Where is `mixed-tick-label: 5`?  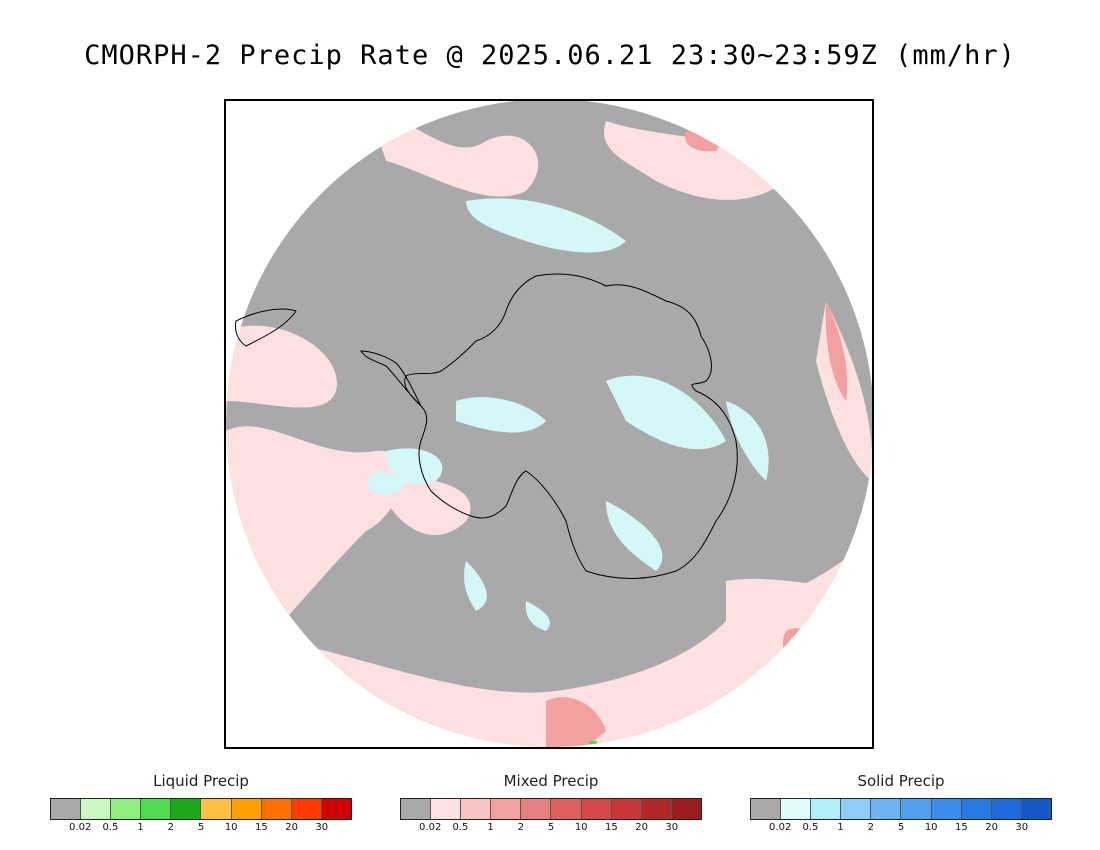 mixed-tick-label: 5 is located at coordinates (551, 827).